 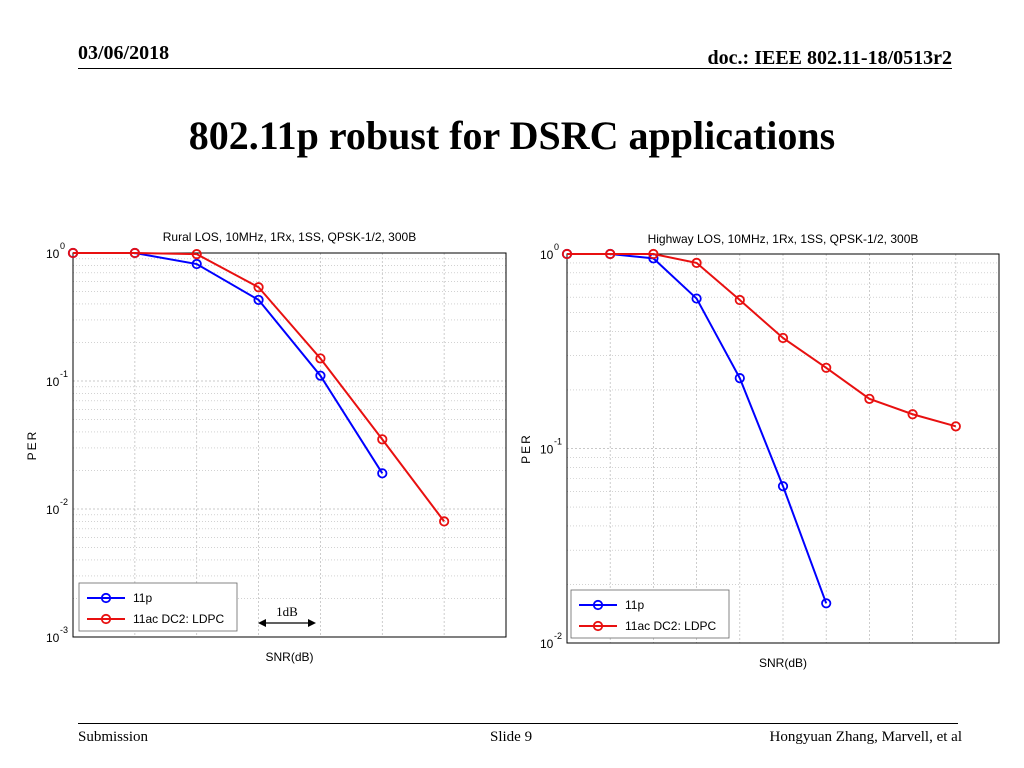 I want to click on annotation-arrowhead-left, so click(x=262, y=623).